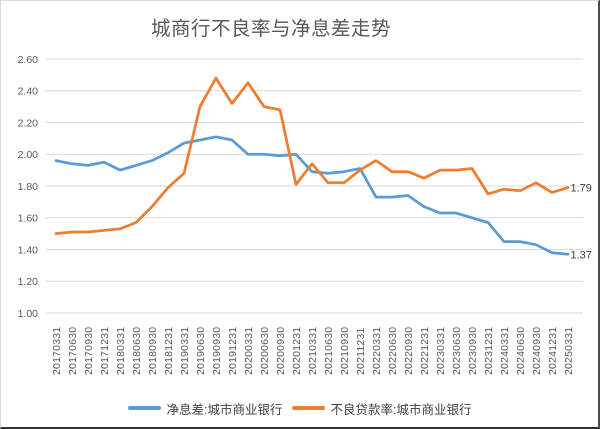 The image size is (600, 429). Describe the element at coordinates (329, 351) in the screenshot. I see `x-tick-label: 20210630` at that location.